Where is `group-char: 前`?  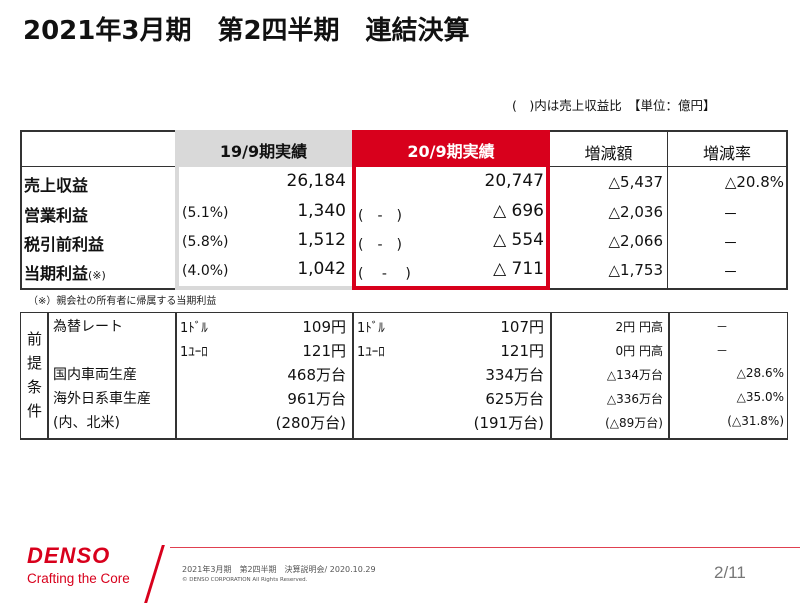
group-char: 前 is located at coordinates (35, 339).